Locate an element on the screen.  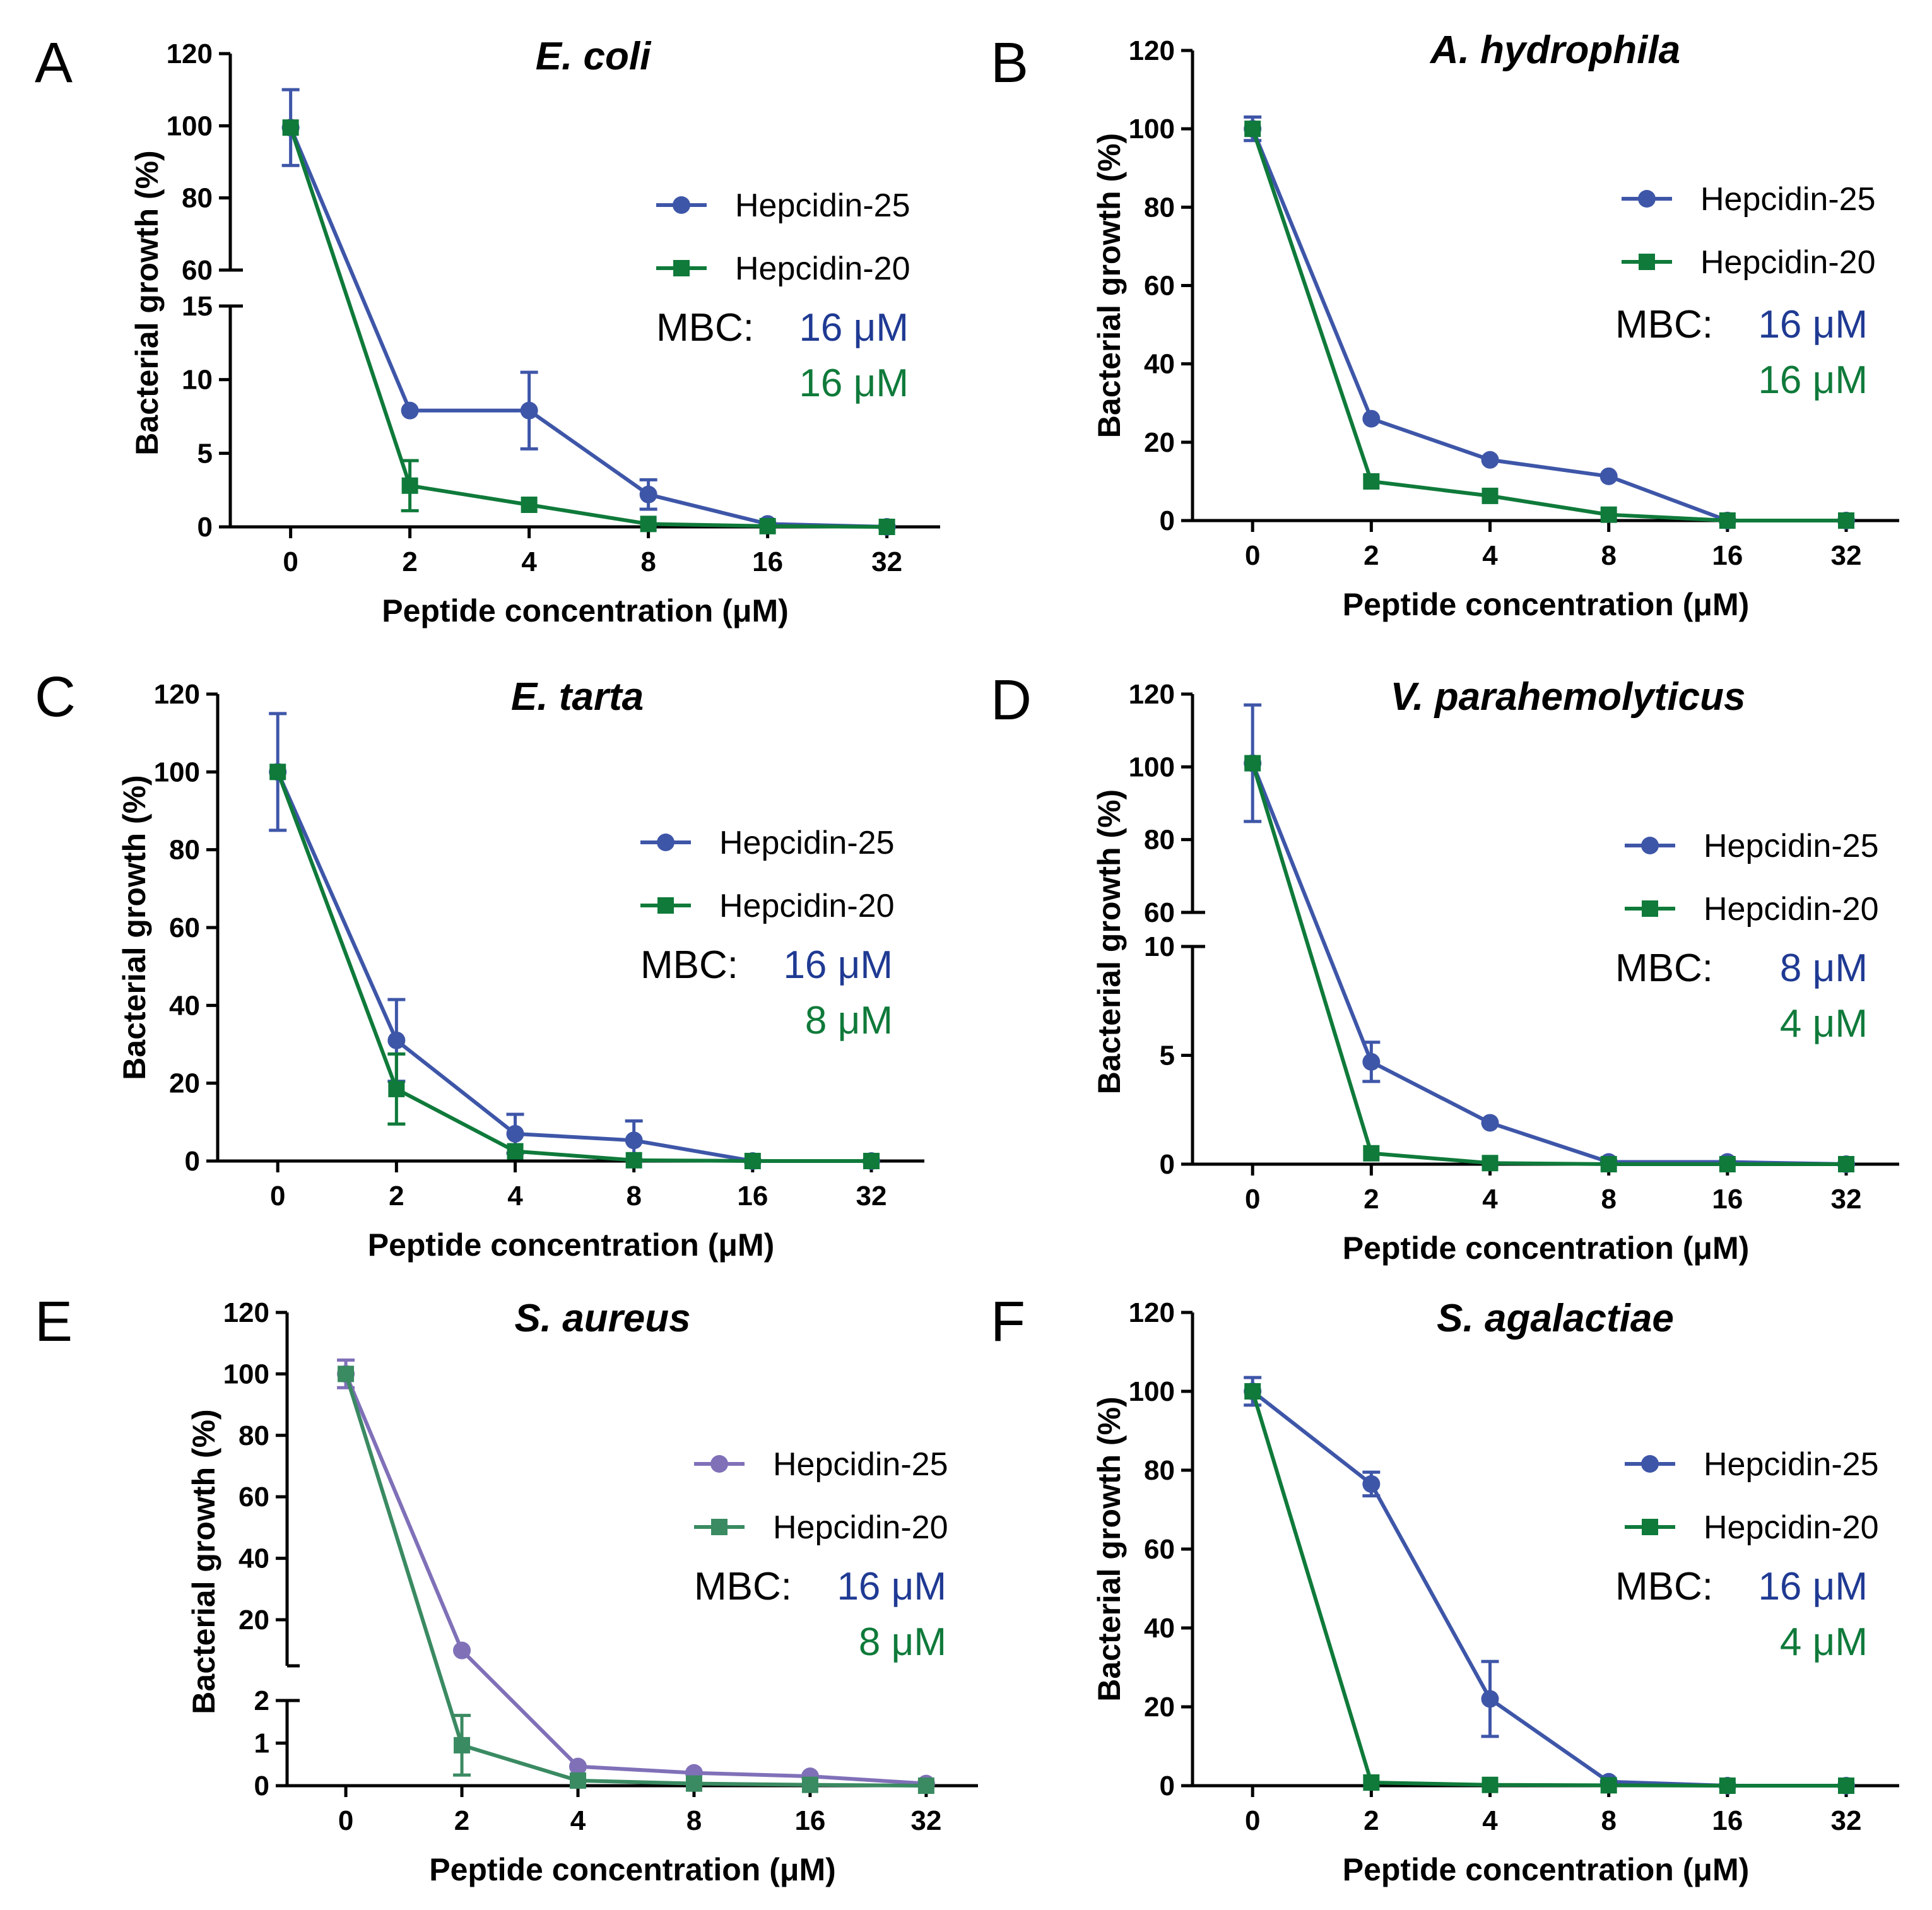
y-tick-label: 60 is located at coordinates (1159, 286).